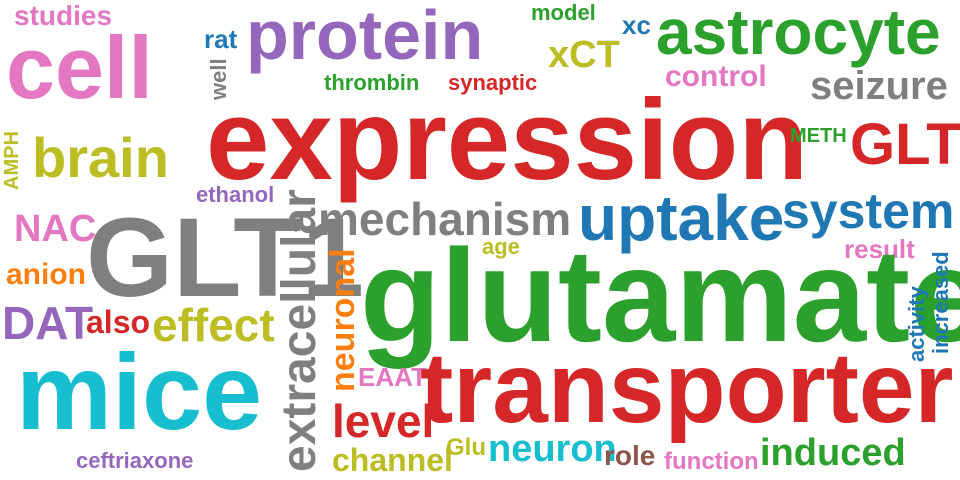 This screenshot has height=480, width=960. I want to click on word-eaat: EAAT, so click(392, 377).